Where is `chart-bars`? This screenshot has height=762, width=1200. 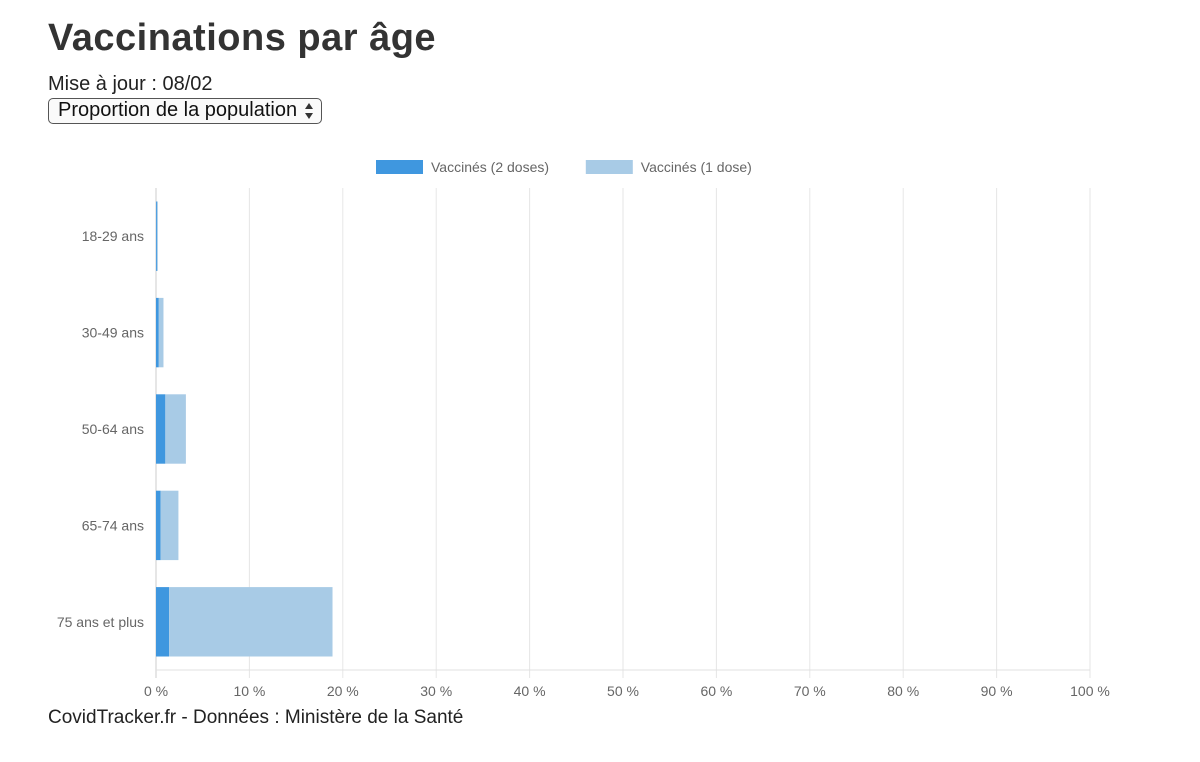
chart-bars is located at coordinates (244, 429).